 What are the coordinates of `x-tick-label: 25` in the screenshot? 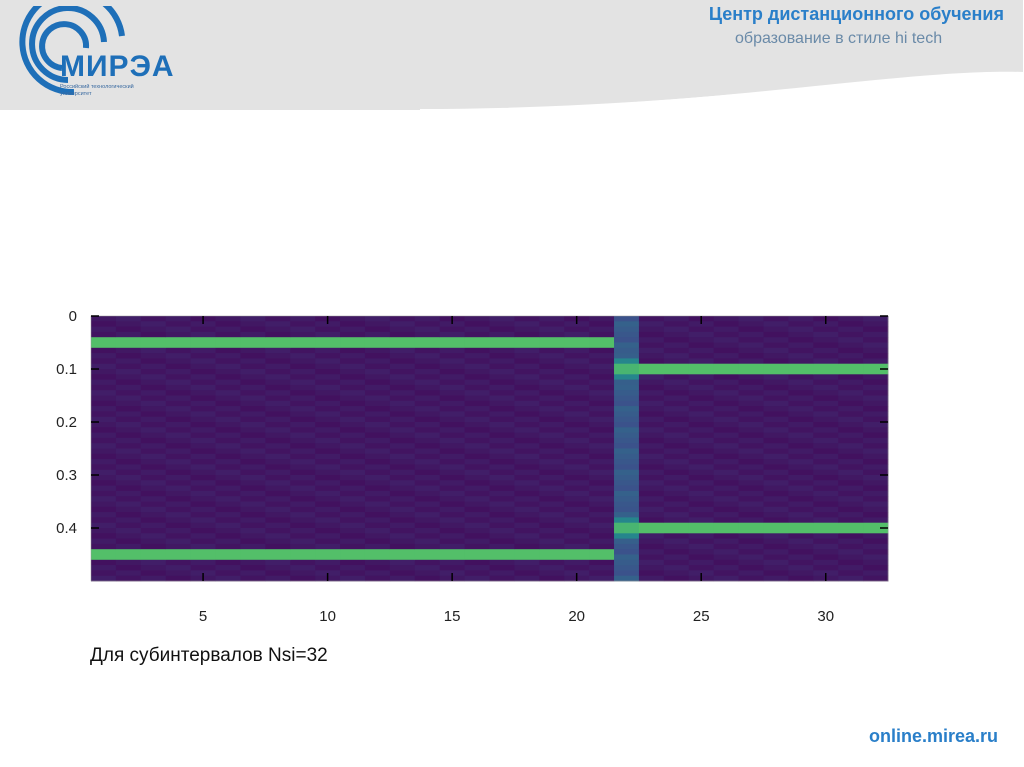 It's located at (701, 616).